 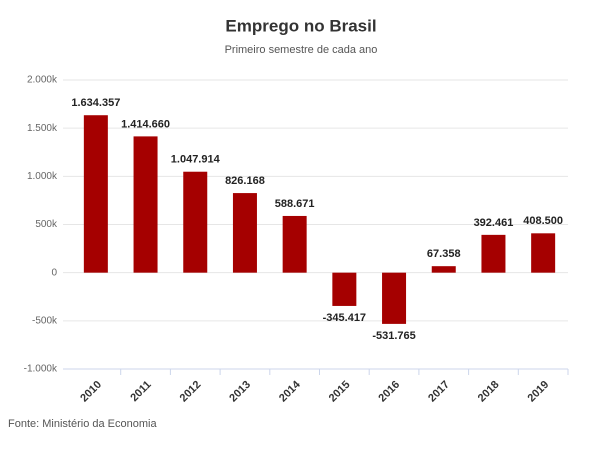 What do you see at coordinates (42, 176) in the screenshot?
I see `y-tick-label: 1.000k` at bounding box center [42, 176].